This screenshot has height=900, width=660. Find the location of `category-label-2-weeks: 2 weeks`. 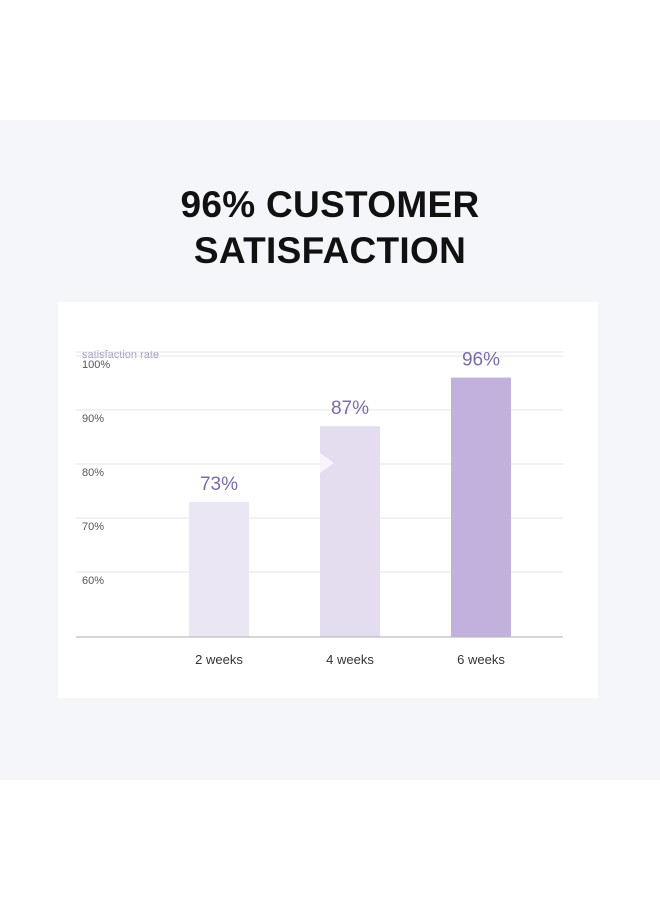

category-label-2-weeks: 2 weeks is located at coordinates (219, 659).